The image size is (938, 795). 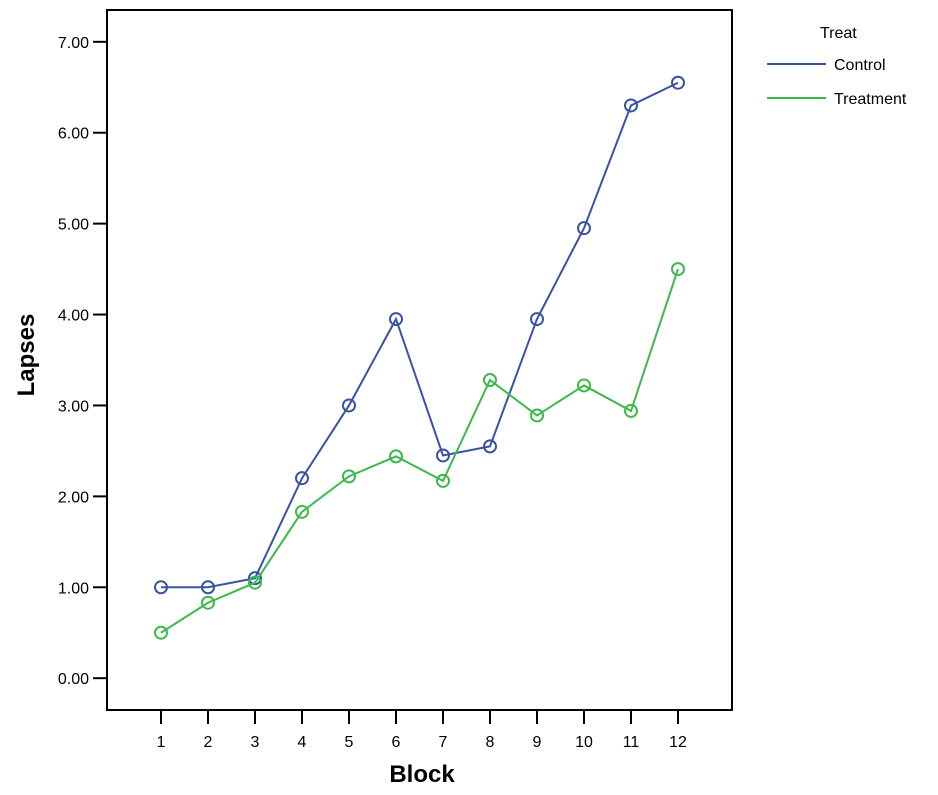 What do you see at coordinates (73, 43) in the screenshot?
I see `y-tick-label: 7.00` at bounding box center [73, 43].